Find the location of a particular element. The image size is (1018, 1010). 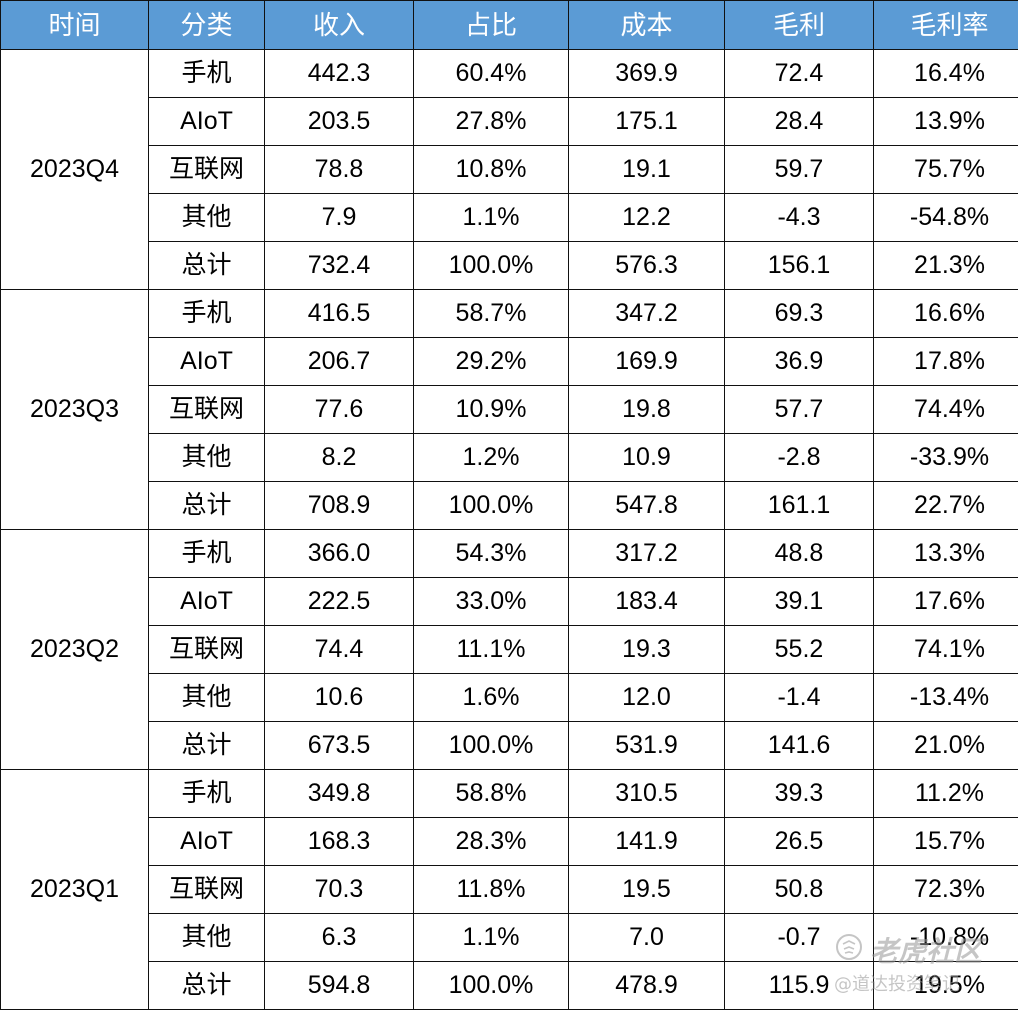

cell-share: 11.1% is located at coordinates (491, 649).